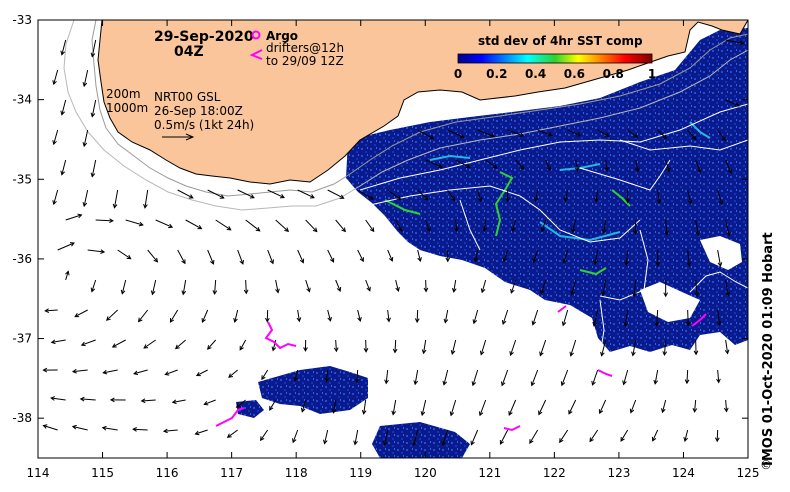  I want to click on x-tick-label: 120, so click(425, 473).